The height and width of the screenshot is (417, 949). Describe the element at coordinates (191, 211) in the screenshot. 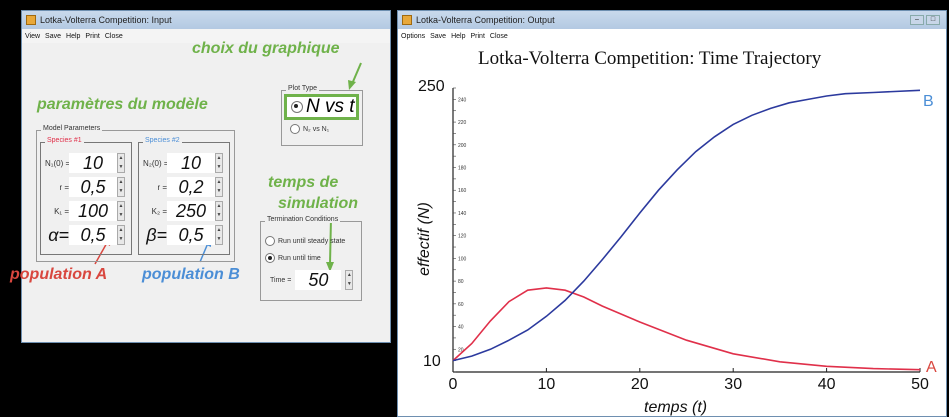

I see `k2-input: 250` at that location.